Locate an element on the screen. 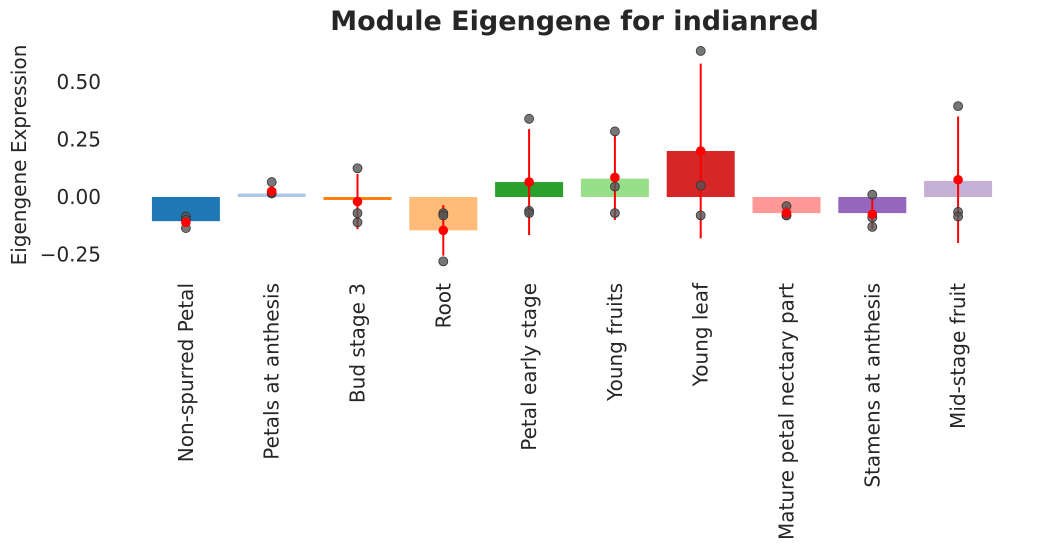  y-tick-label: 0.50 is located at coordinates (78, 82).